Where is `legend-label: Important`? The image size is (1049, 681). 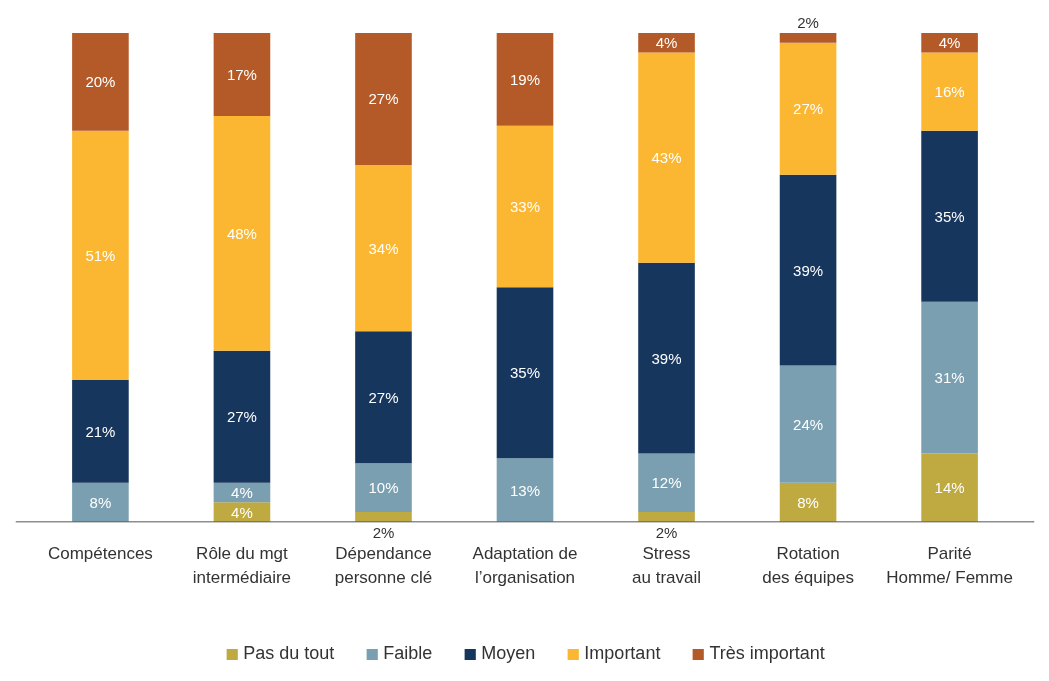 legend-label: Important is located at coordinates (622, 653).